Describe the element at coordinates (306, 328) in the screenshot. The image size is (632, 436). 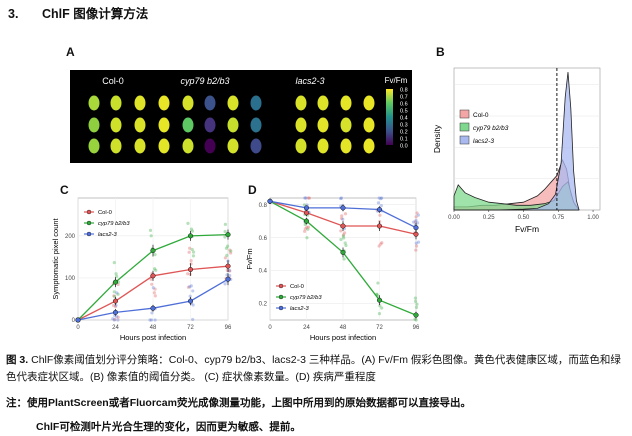
I see `x-tick-label: 24` at that location.